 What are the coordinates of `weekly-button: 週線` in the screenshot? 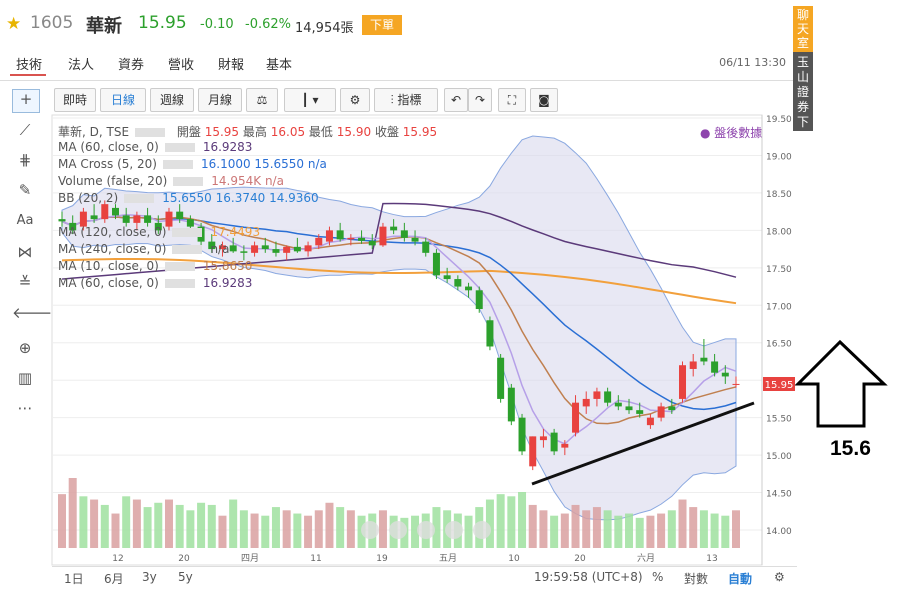 It's located at (172, 100).